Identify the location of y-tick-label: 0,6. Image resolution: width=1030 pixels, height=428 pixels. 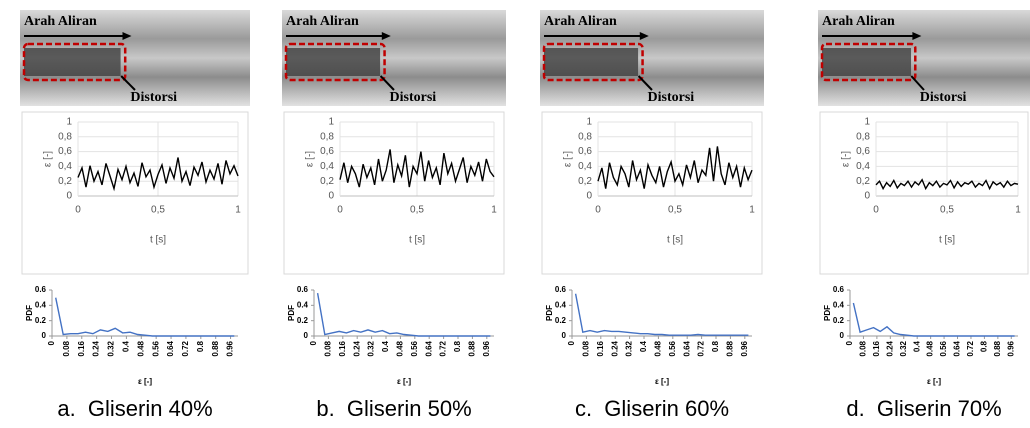
(585, 151).